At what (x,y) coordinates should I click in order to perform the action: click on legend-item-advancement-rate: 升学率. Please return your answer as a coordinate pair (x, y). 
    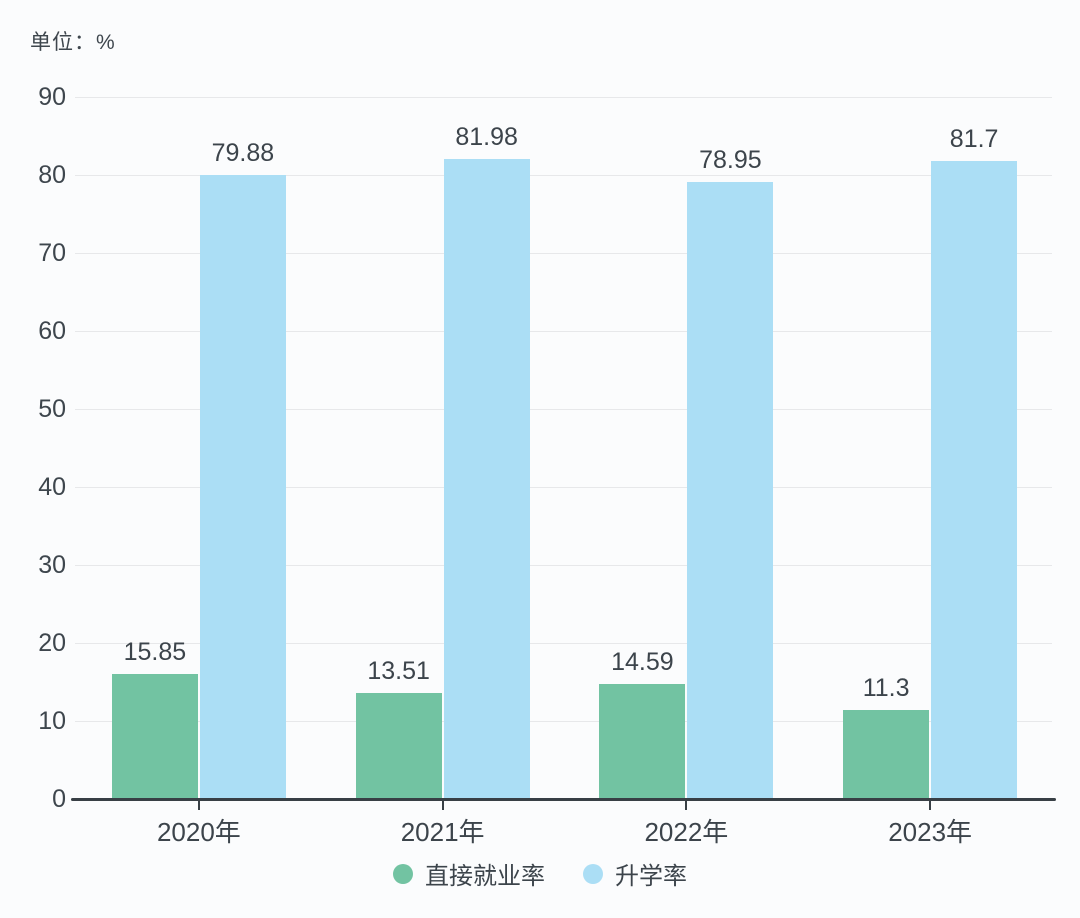
    Looking at the image, I should click on (635, 873).